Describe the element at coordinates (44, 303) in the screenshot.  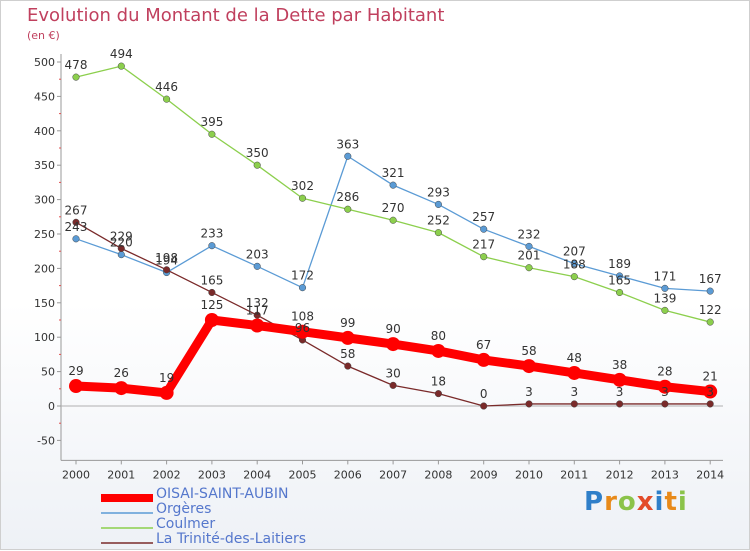
I see `y-tick-label: 150` at that location.